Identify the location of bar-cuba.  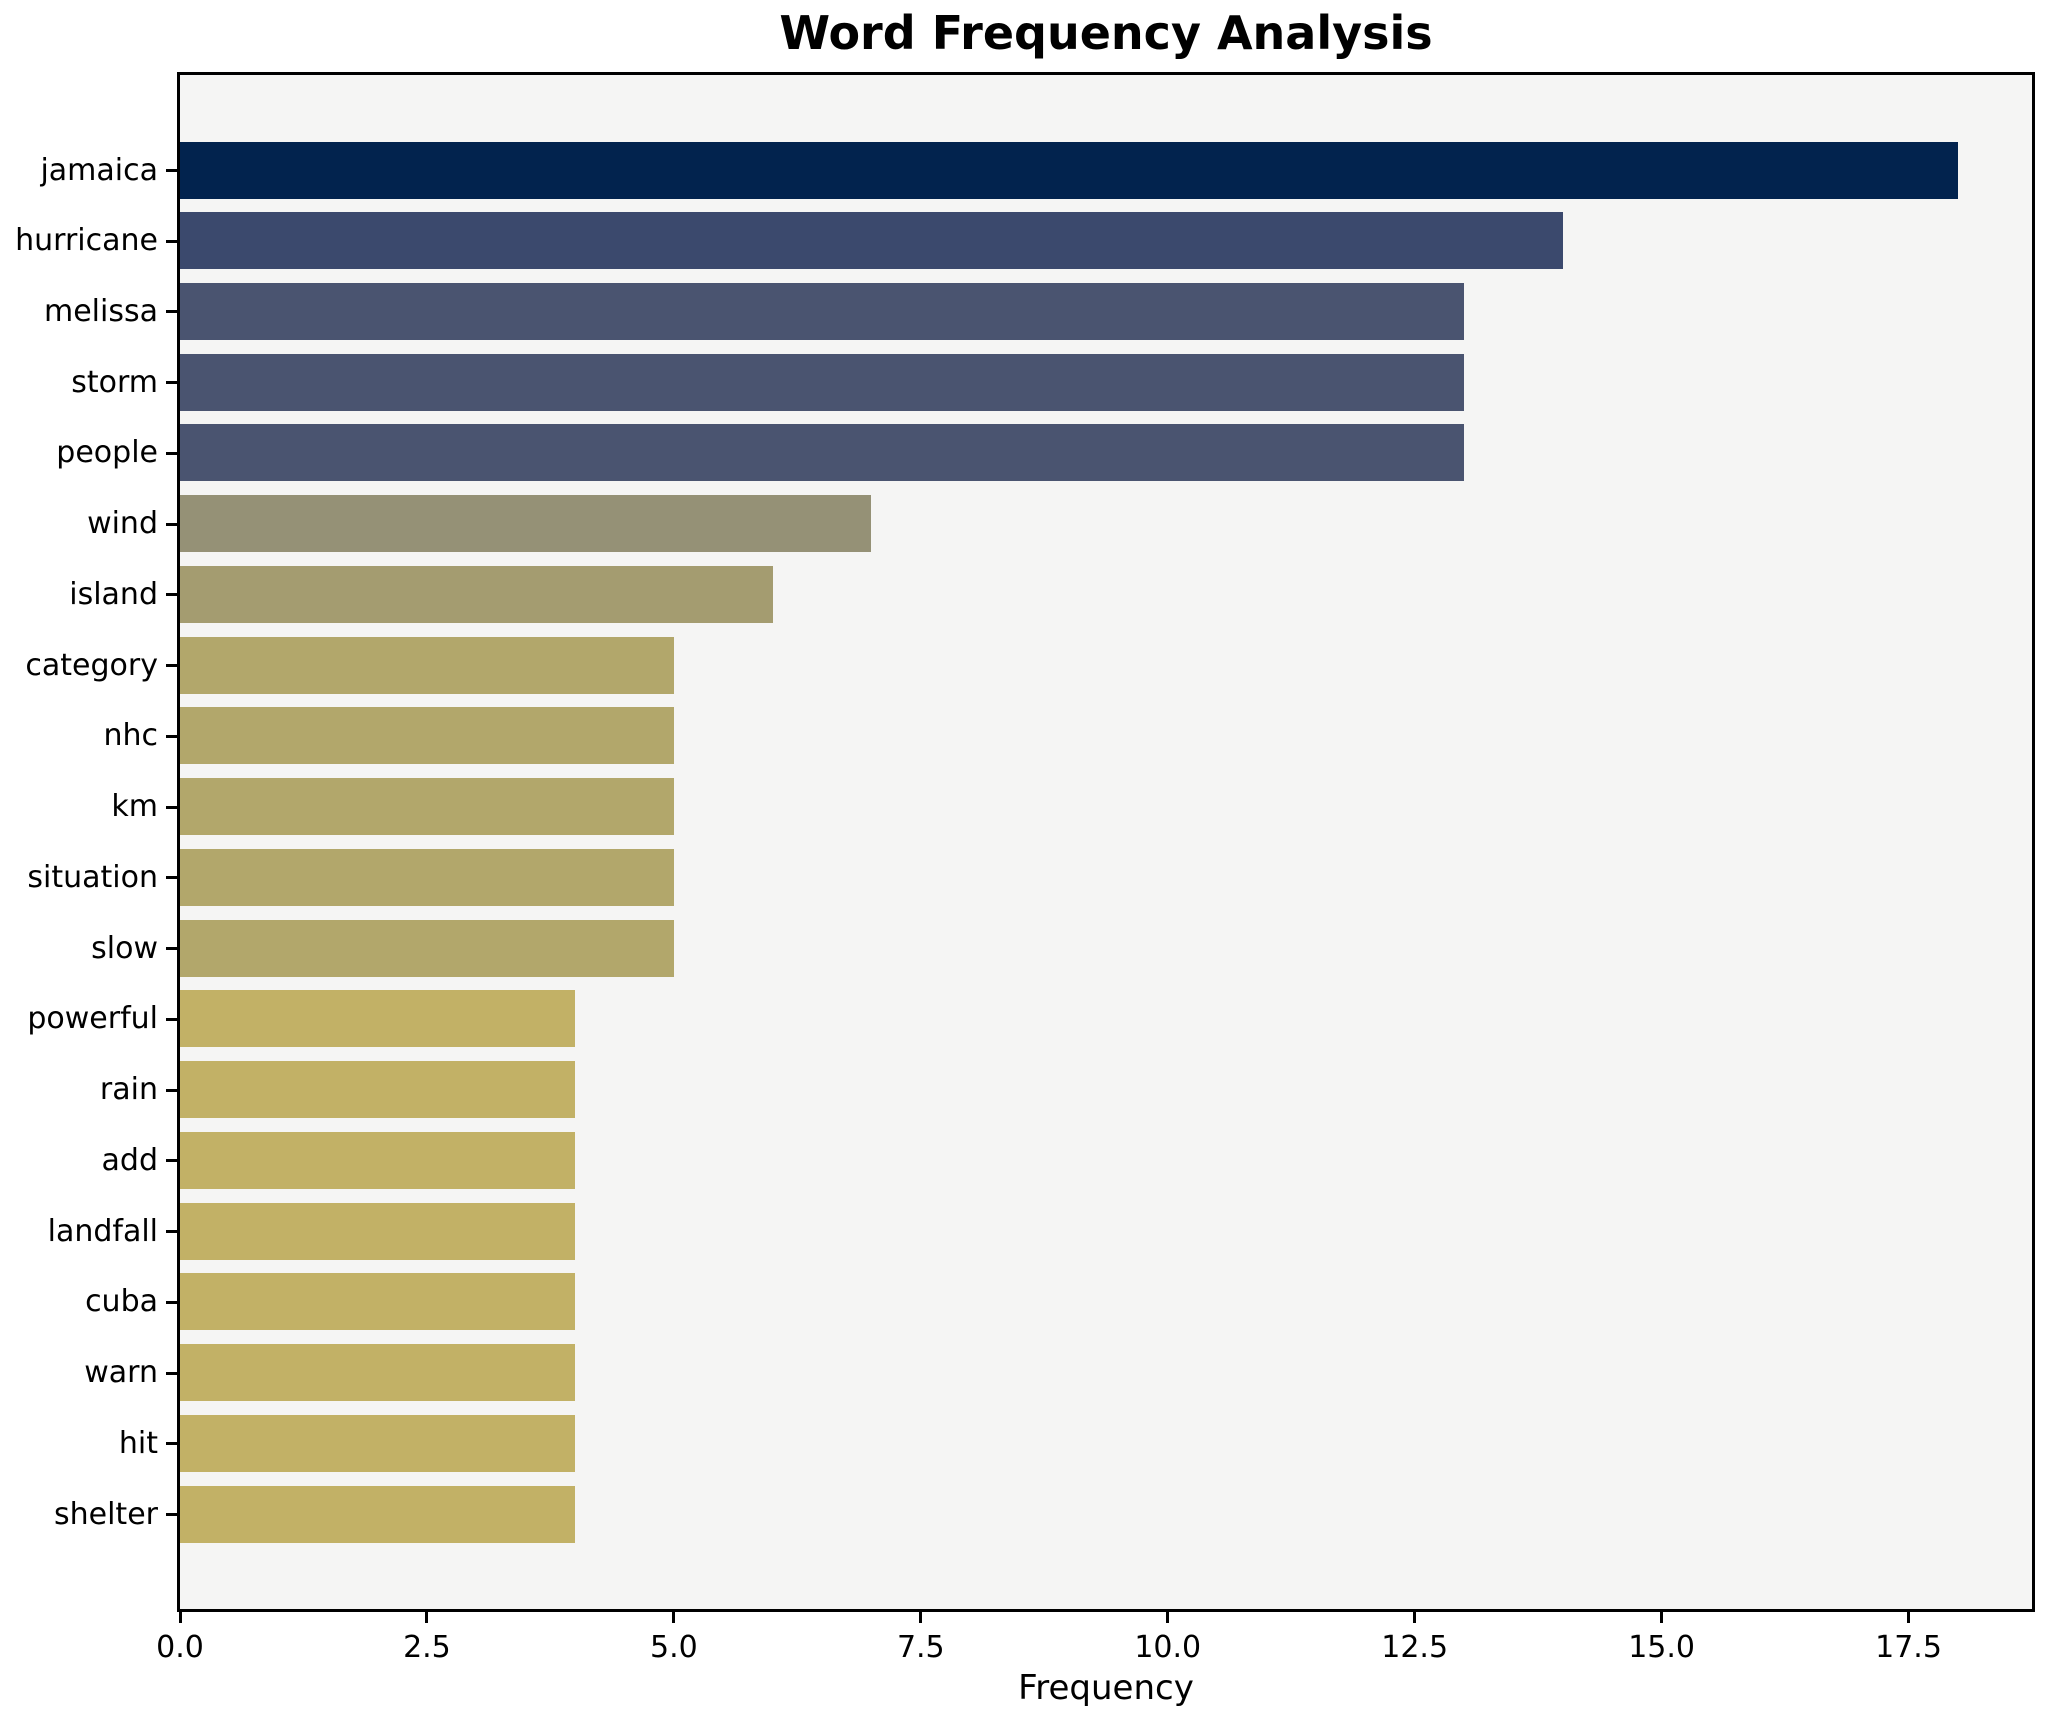
(378, 1302).